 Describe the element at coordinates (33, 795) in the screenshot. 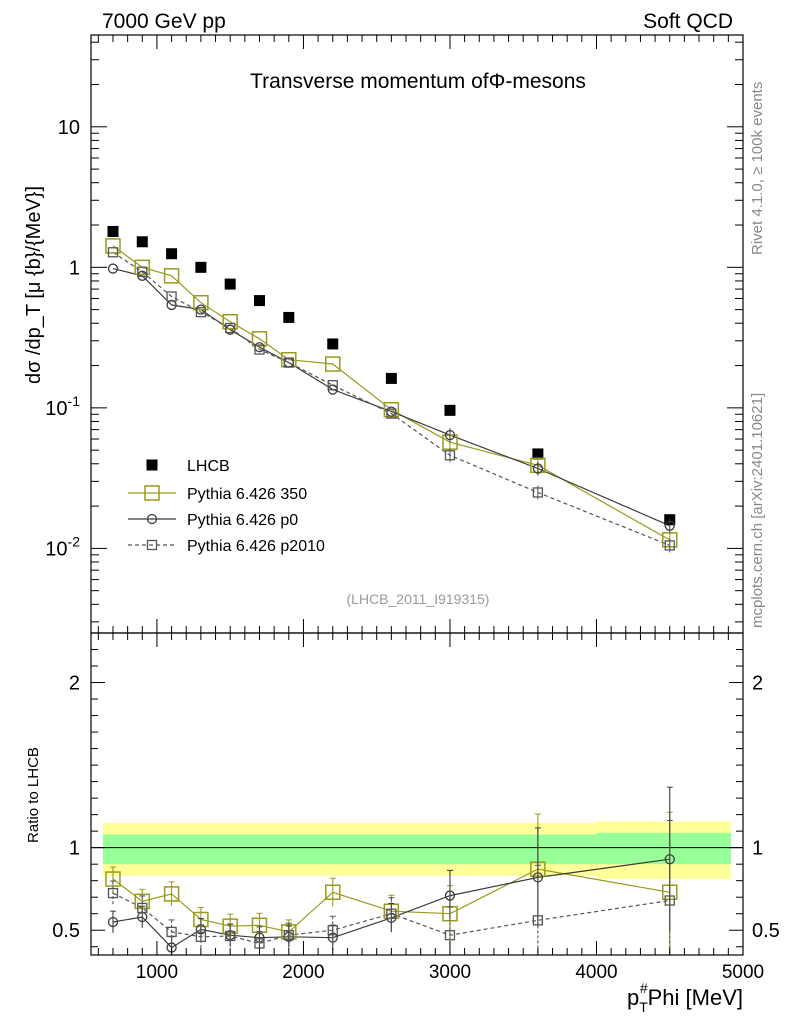

I see `lower-y-axis-label: Ratio to LHCB` at that location.